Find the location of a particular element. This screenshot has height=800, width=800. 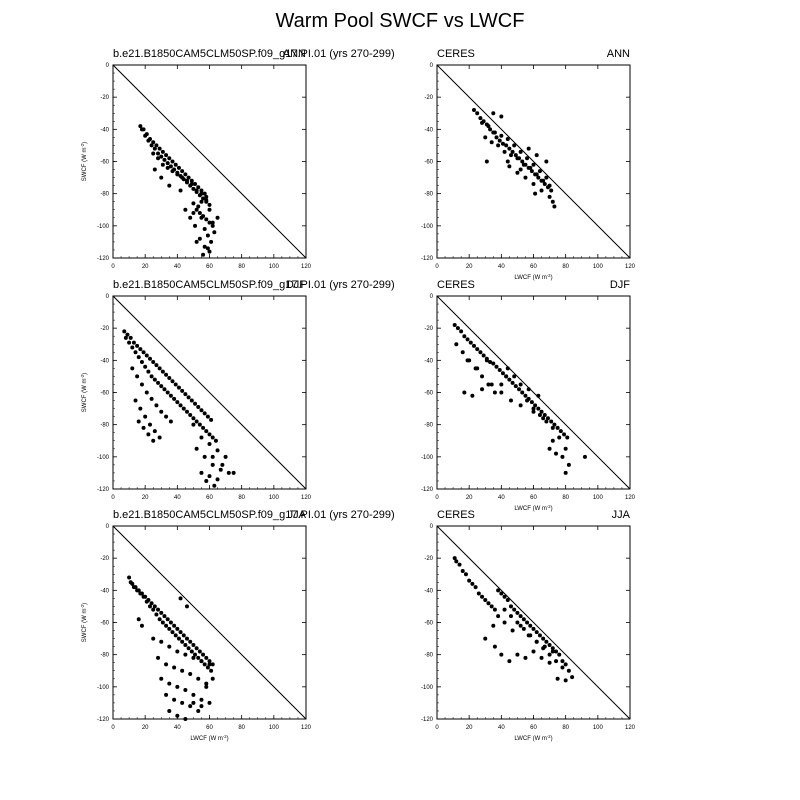

panel-right-label: DJF is located at coordinates (296, 285).